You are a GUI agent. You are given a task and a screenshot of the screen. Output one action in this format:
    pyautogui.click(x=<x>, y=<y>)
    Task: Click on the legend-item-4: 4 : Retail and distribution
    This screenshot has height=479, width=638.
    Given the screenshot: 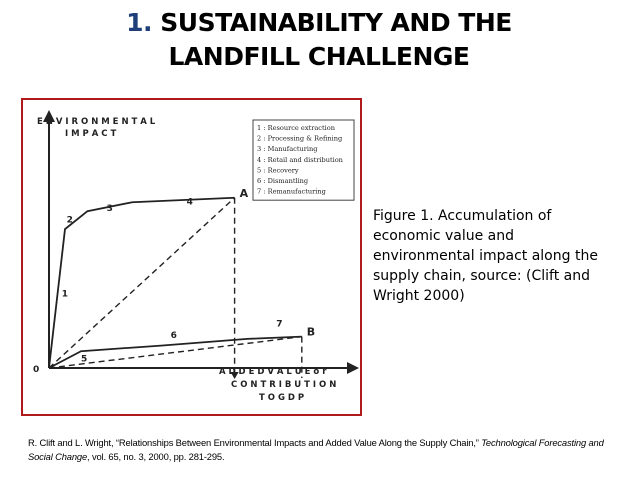 What is the action you would take?
    pyautogui.click(x=300, y=160)
    